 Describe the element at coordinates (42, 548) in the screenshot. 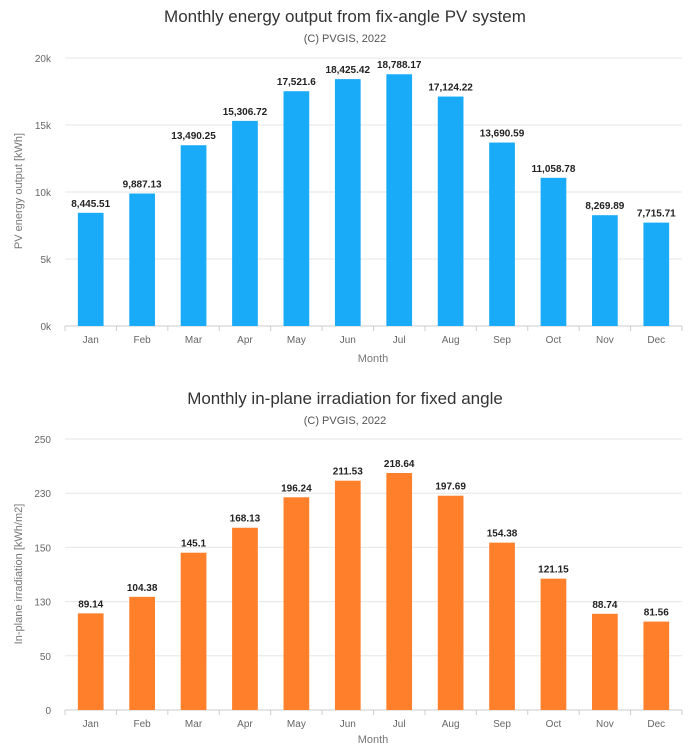

I see `y-tick-label: 150` at that location.